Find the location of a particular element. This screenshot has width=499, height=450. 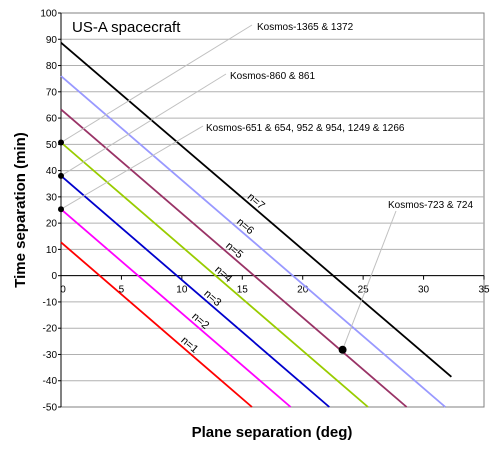

annotation-label: Kosmos-860 & 861 is located at coordinates (272, 76).